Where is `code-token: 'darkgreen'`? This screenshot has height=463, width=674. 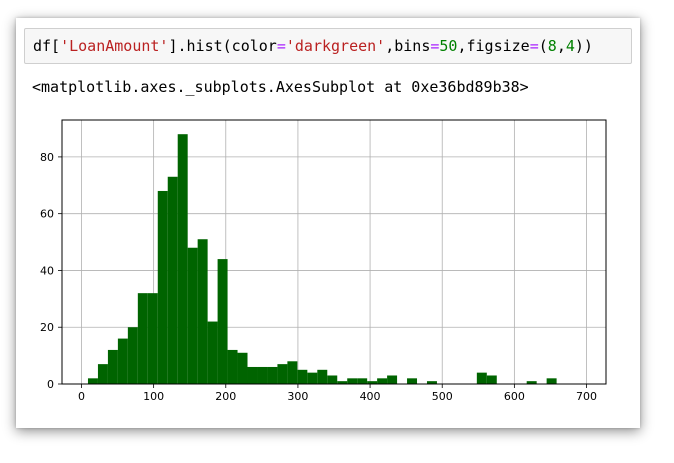
code-token: 'darkgreen' is located at coordinates (335, 46).